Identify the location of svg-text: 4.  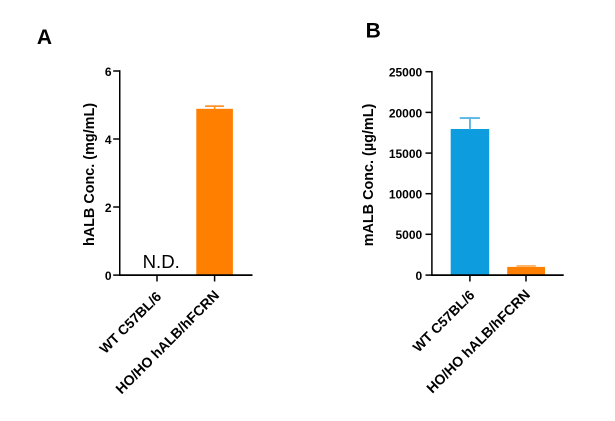
(108, 140).